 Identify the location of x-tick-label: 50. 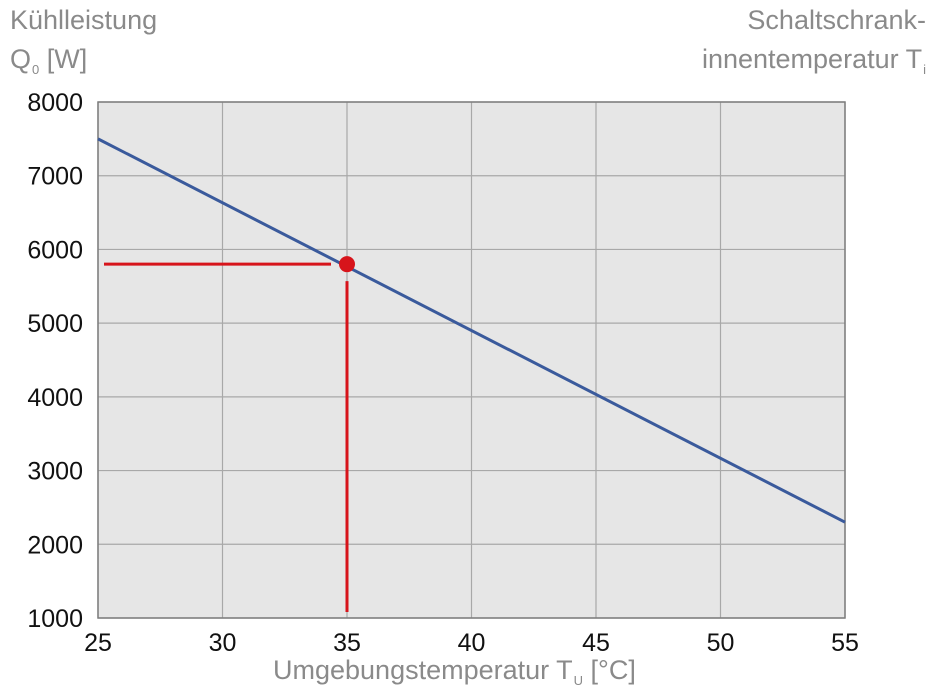
(721, 643).